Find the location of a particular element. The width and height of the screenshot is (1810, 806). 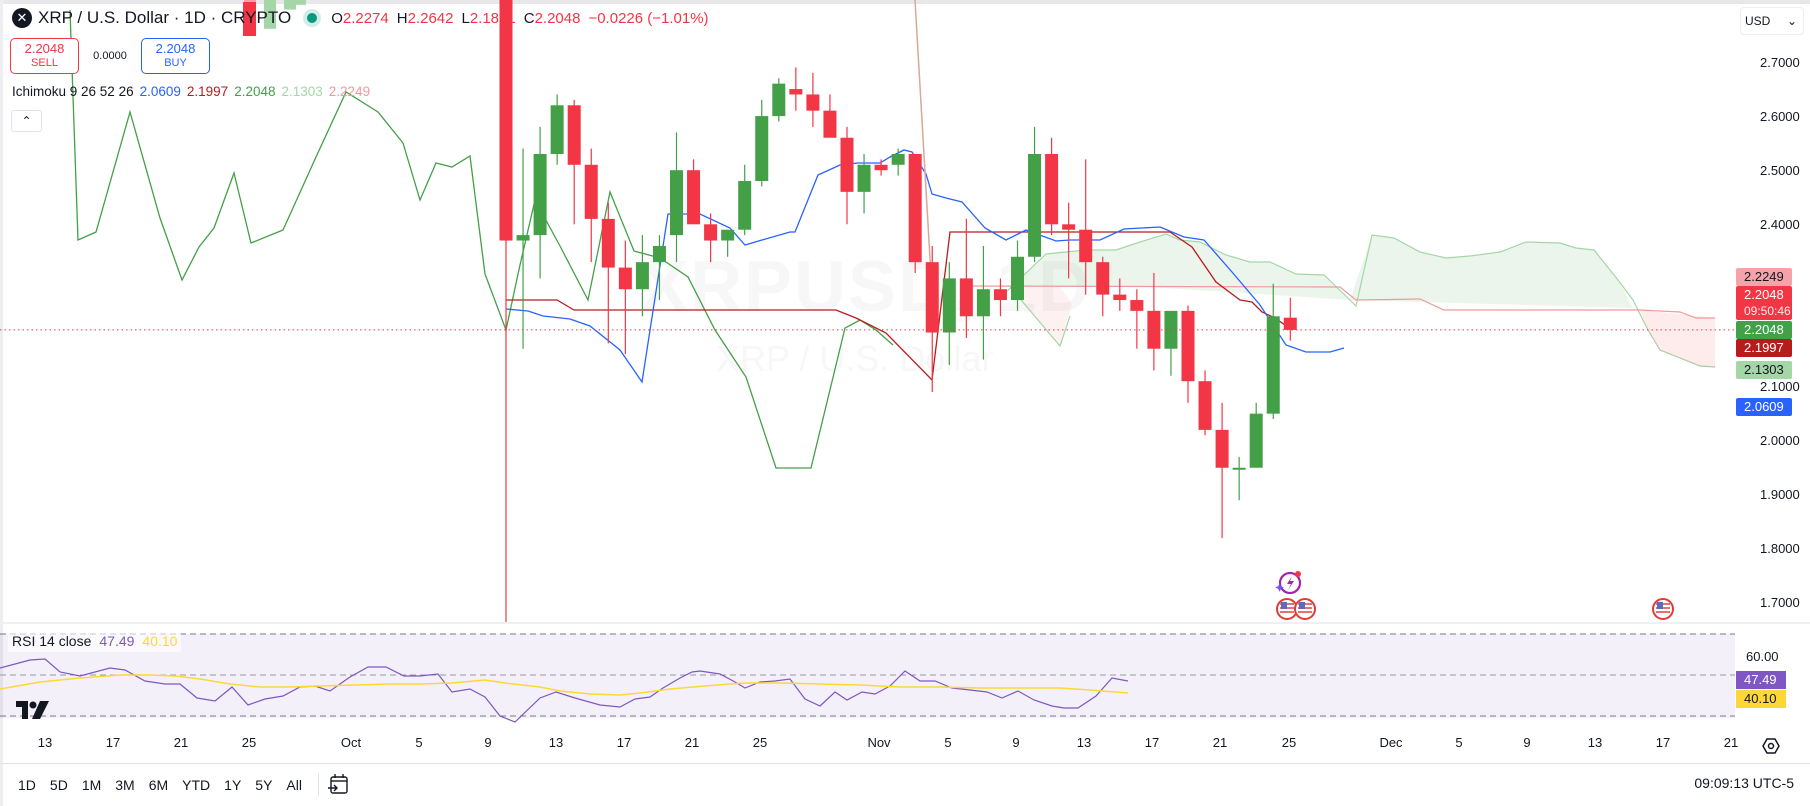

price-tick: 2.4000 is located at coordinates (1780, 224).